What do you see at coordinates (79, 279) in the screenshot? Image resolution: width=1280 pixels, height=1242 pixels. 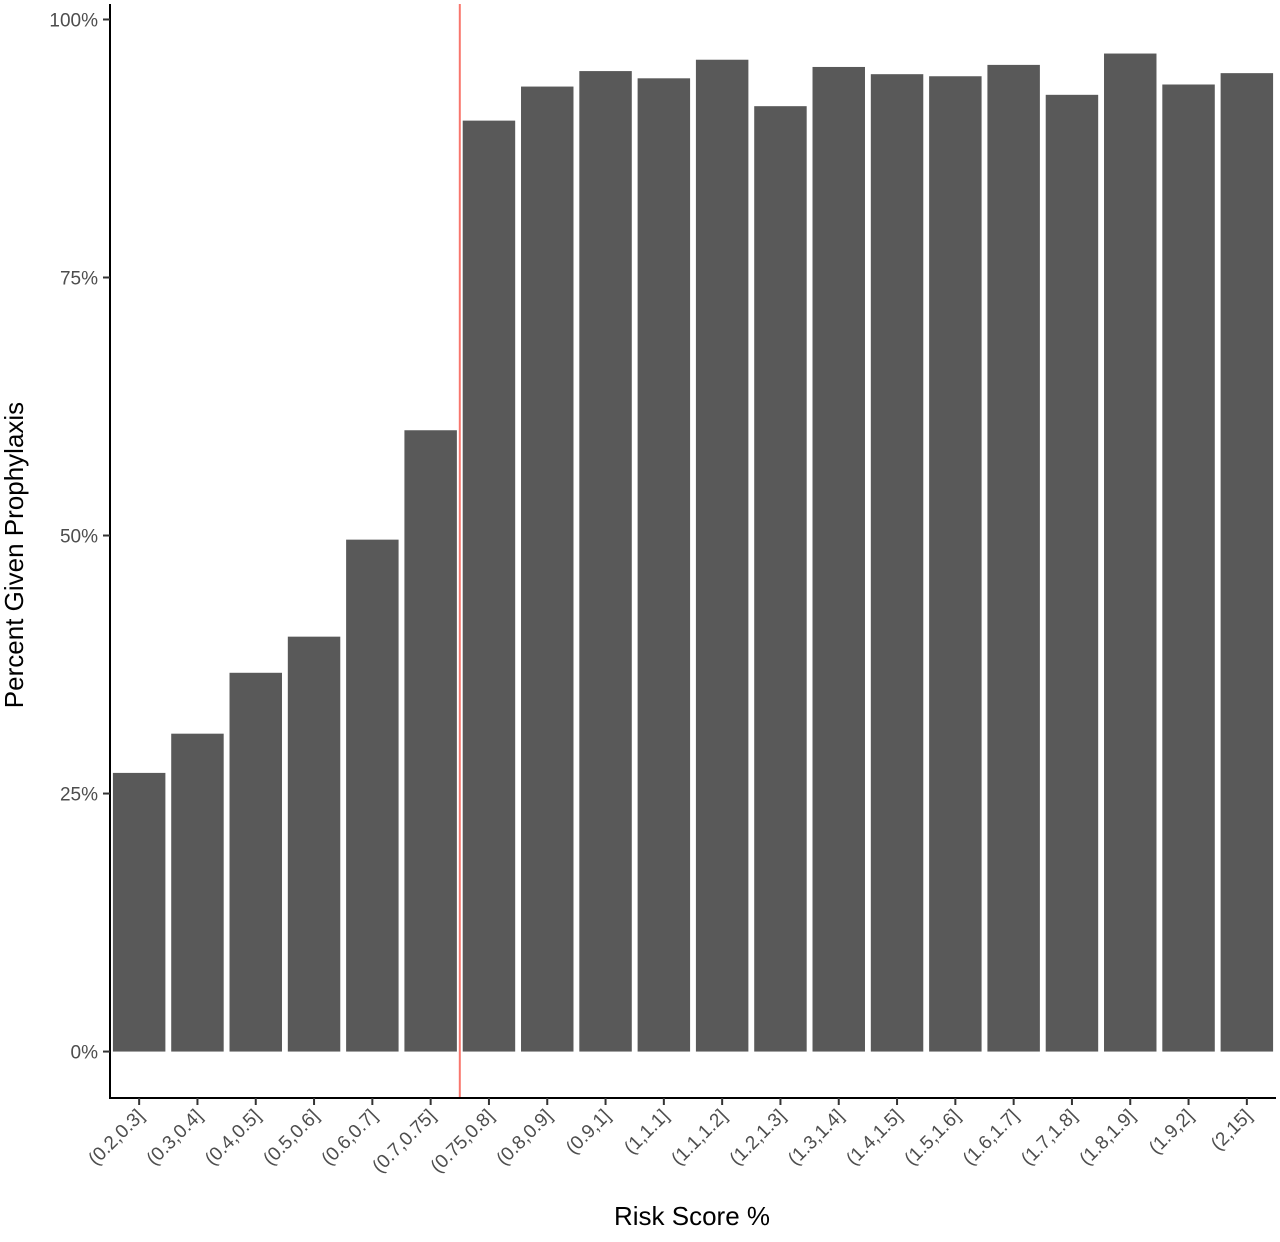 I see `y-tick-label: 75%` at bounding box center [79, 279].